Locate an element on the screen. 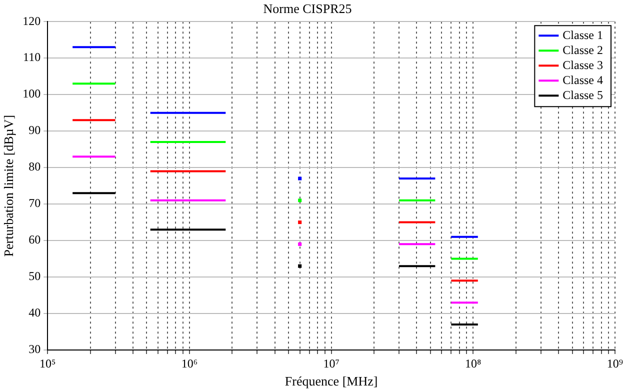  legend-label: Classe 1 is located at coordinates (583, 35).